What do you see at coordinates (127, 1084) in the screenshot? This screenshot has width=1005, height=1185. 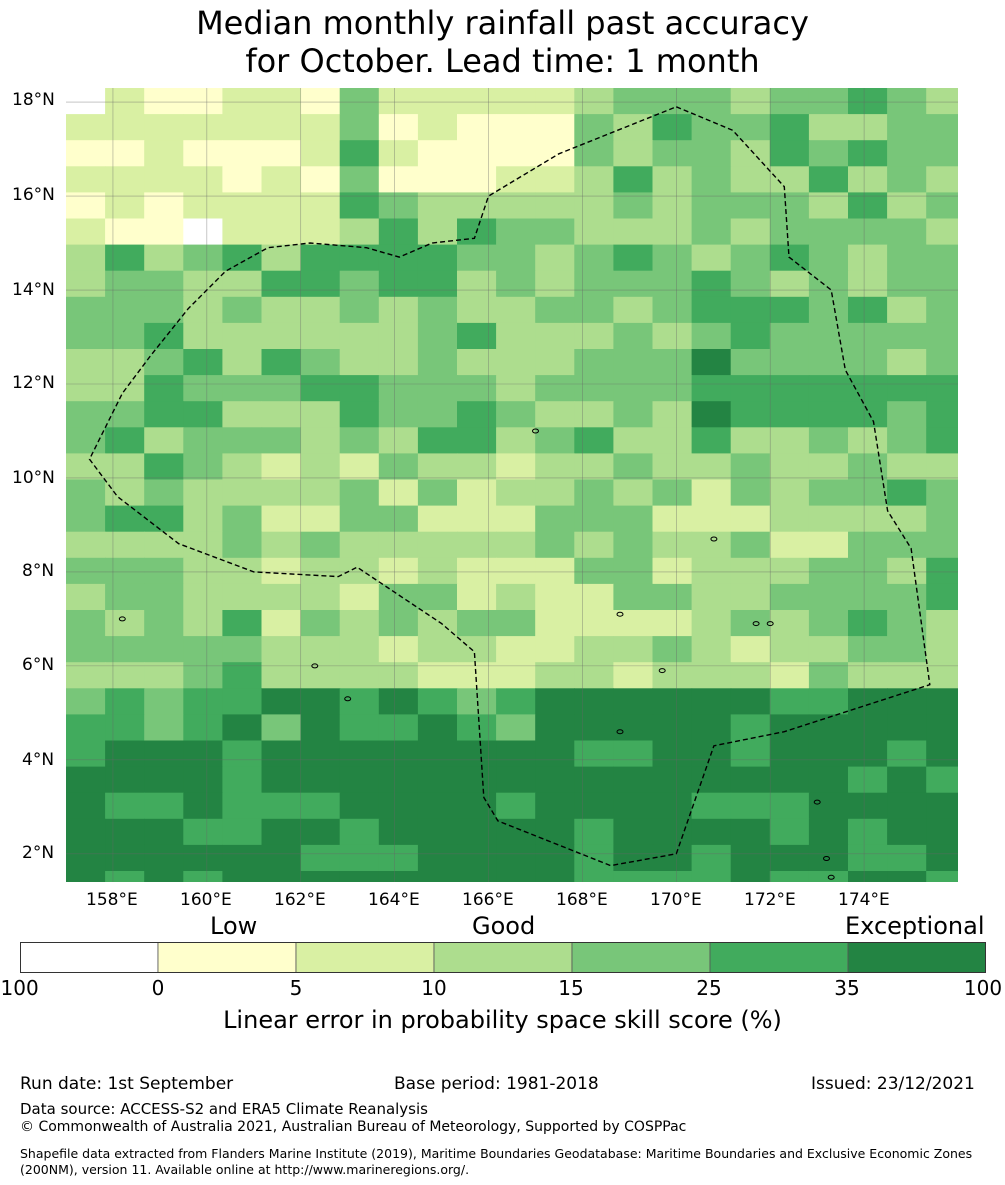 I see `run-date: Run date: 1st September` at bounding box center [127, 1084].